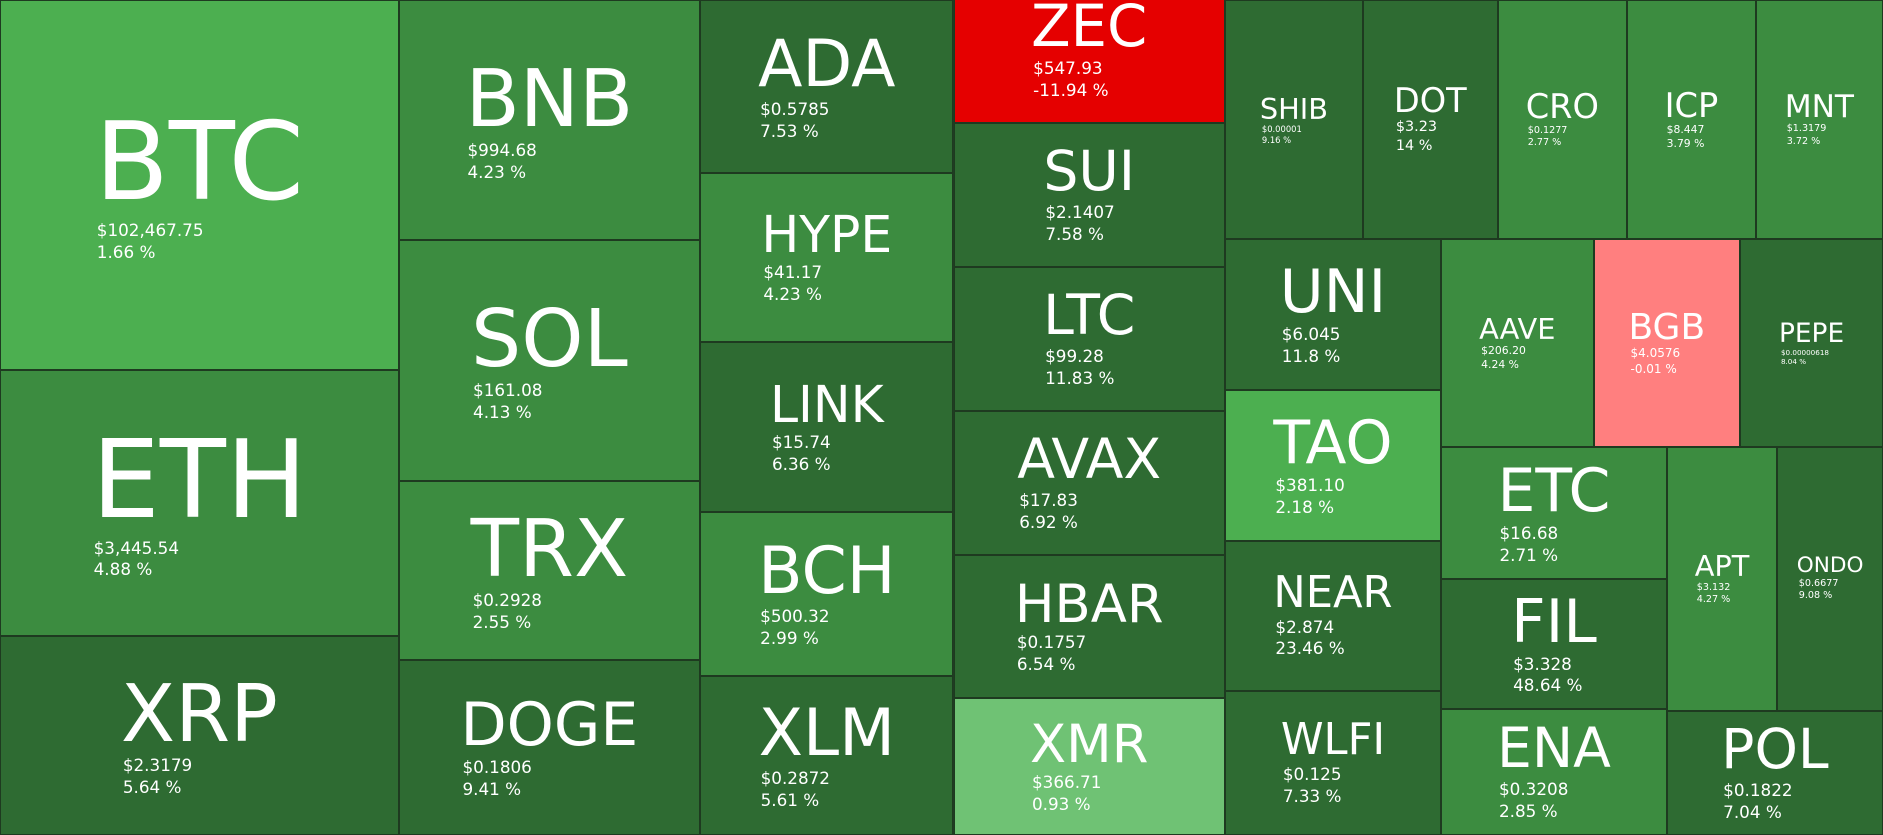 The width and height of the screenshot is (1883, 835). Describe the element at coordinates (1503, 351) in the screenshot. I see `tile-price: $206.20` at that location.